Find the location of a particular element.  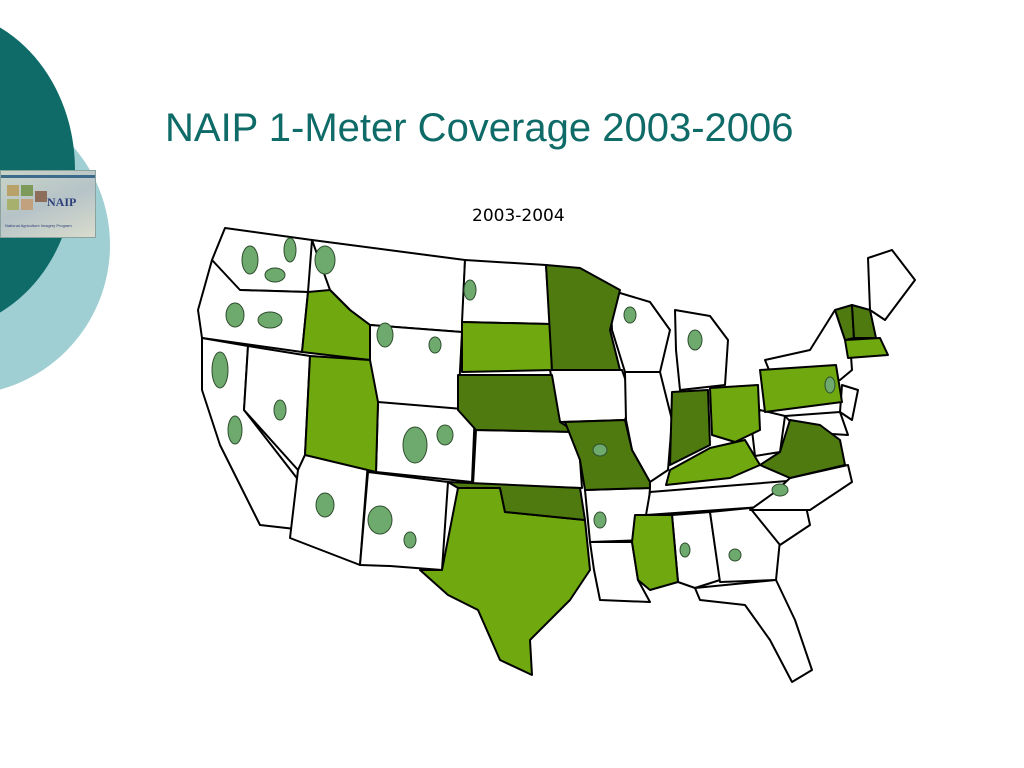

state-ohio is located at coordinates (735, 413).